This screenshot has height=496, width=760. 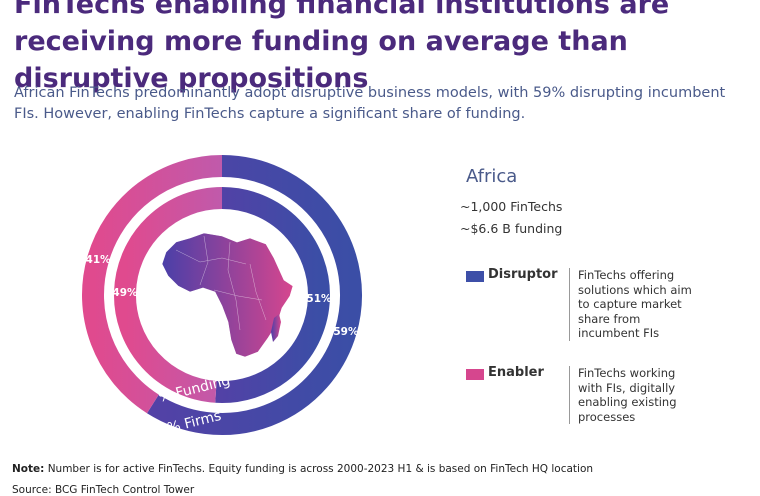 I want to click on fintech-count: ~1,000 FinTechs, so click(x=511, y=206).